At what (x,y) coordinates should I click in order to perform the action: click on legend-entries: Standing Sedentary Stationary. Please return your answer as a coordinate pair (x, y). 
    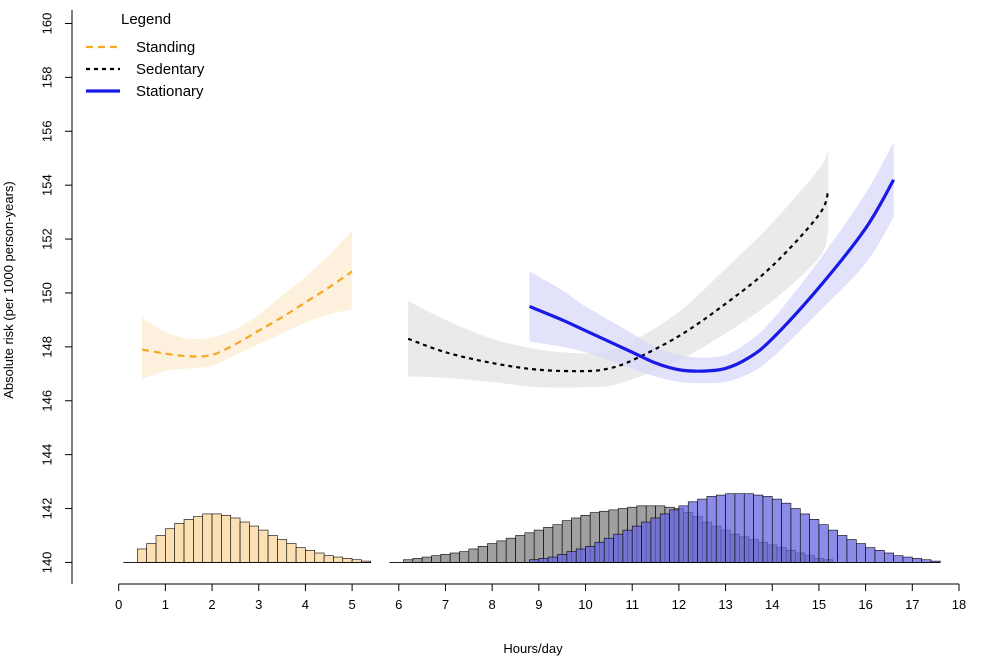
    Looking at the image, I should click on (145, 69).